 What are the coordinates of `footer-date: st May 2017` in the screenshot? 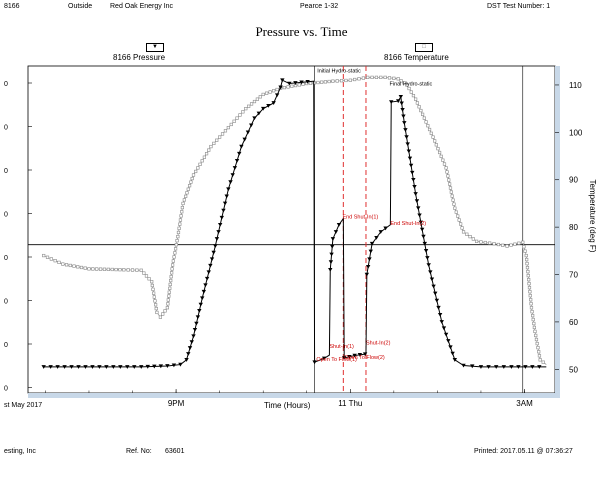 It's located at (23, 405).